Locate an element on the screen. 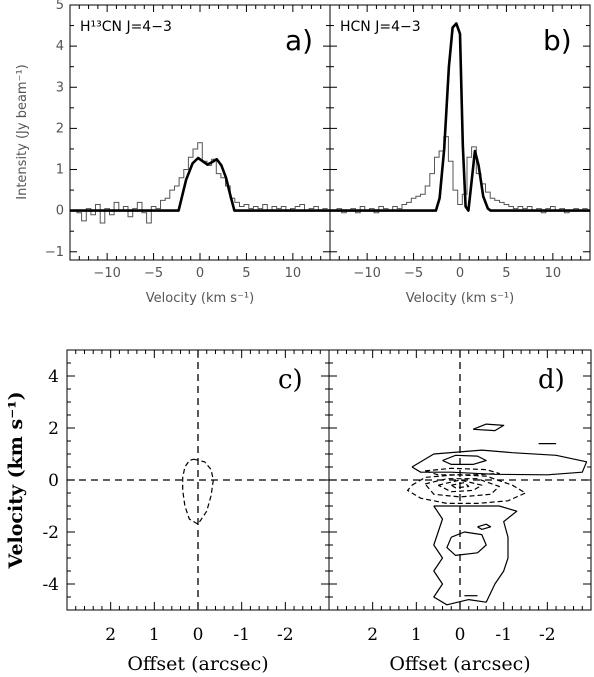 This screenshot has width=594, height=677. y-tick-label-a: −1 is located at coordinates (54, 252).